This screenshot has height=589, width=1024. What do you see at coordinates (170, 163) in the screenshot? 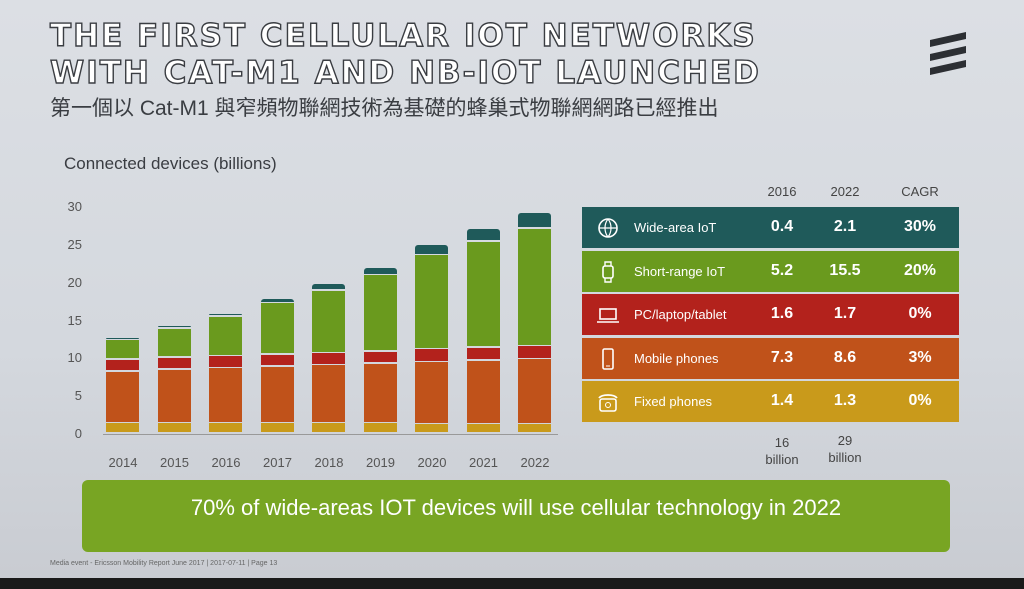
I see `y-axis-label: Connected devices (billions)` at bounding box center [170, 163].